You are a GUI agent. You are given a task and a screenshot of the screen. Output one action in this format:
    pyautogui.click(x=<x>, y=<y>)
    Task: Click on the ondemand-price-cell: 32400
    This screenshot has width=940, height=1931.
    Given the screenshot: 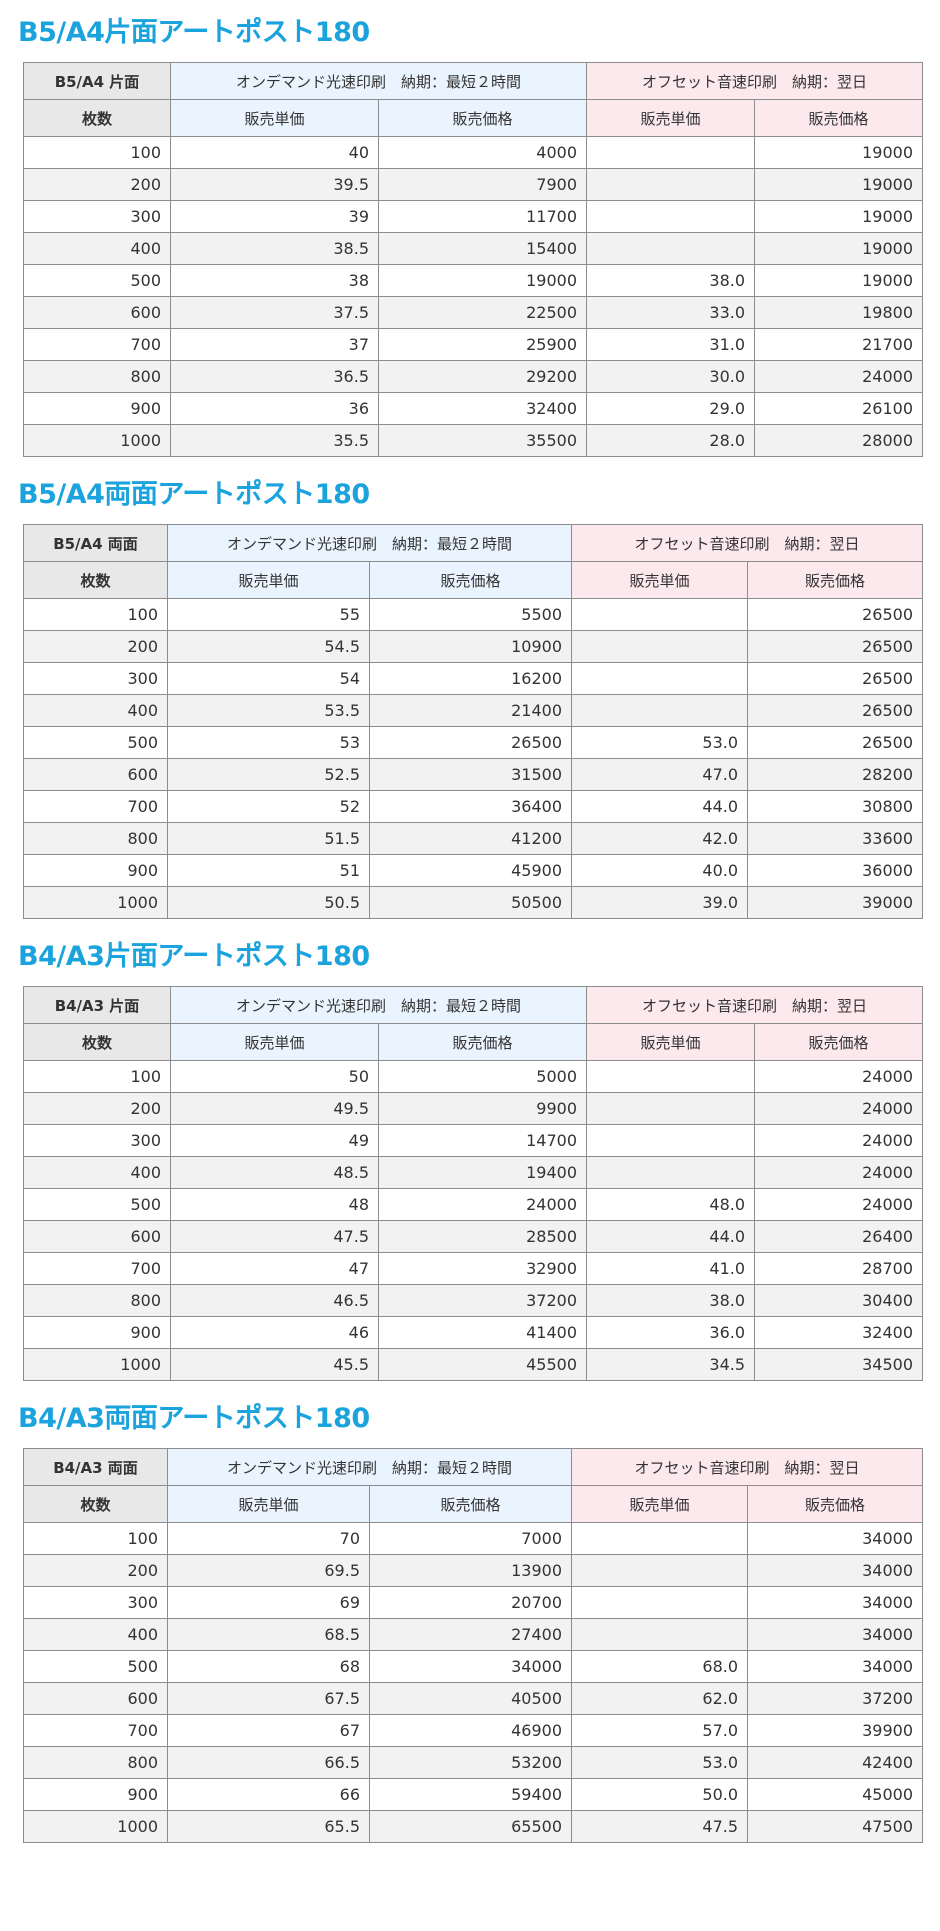 What is the action you would take?
    pyautogui.click(x=482, y=408)
    